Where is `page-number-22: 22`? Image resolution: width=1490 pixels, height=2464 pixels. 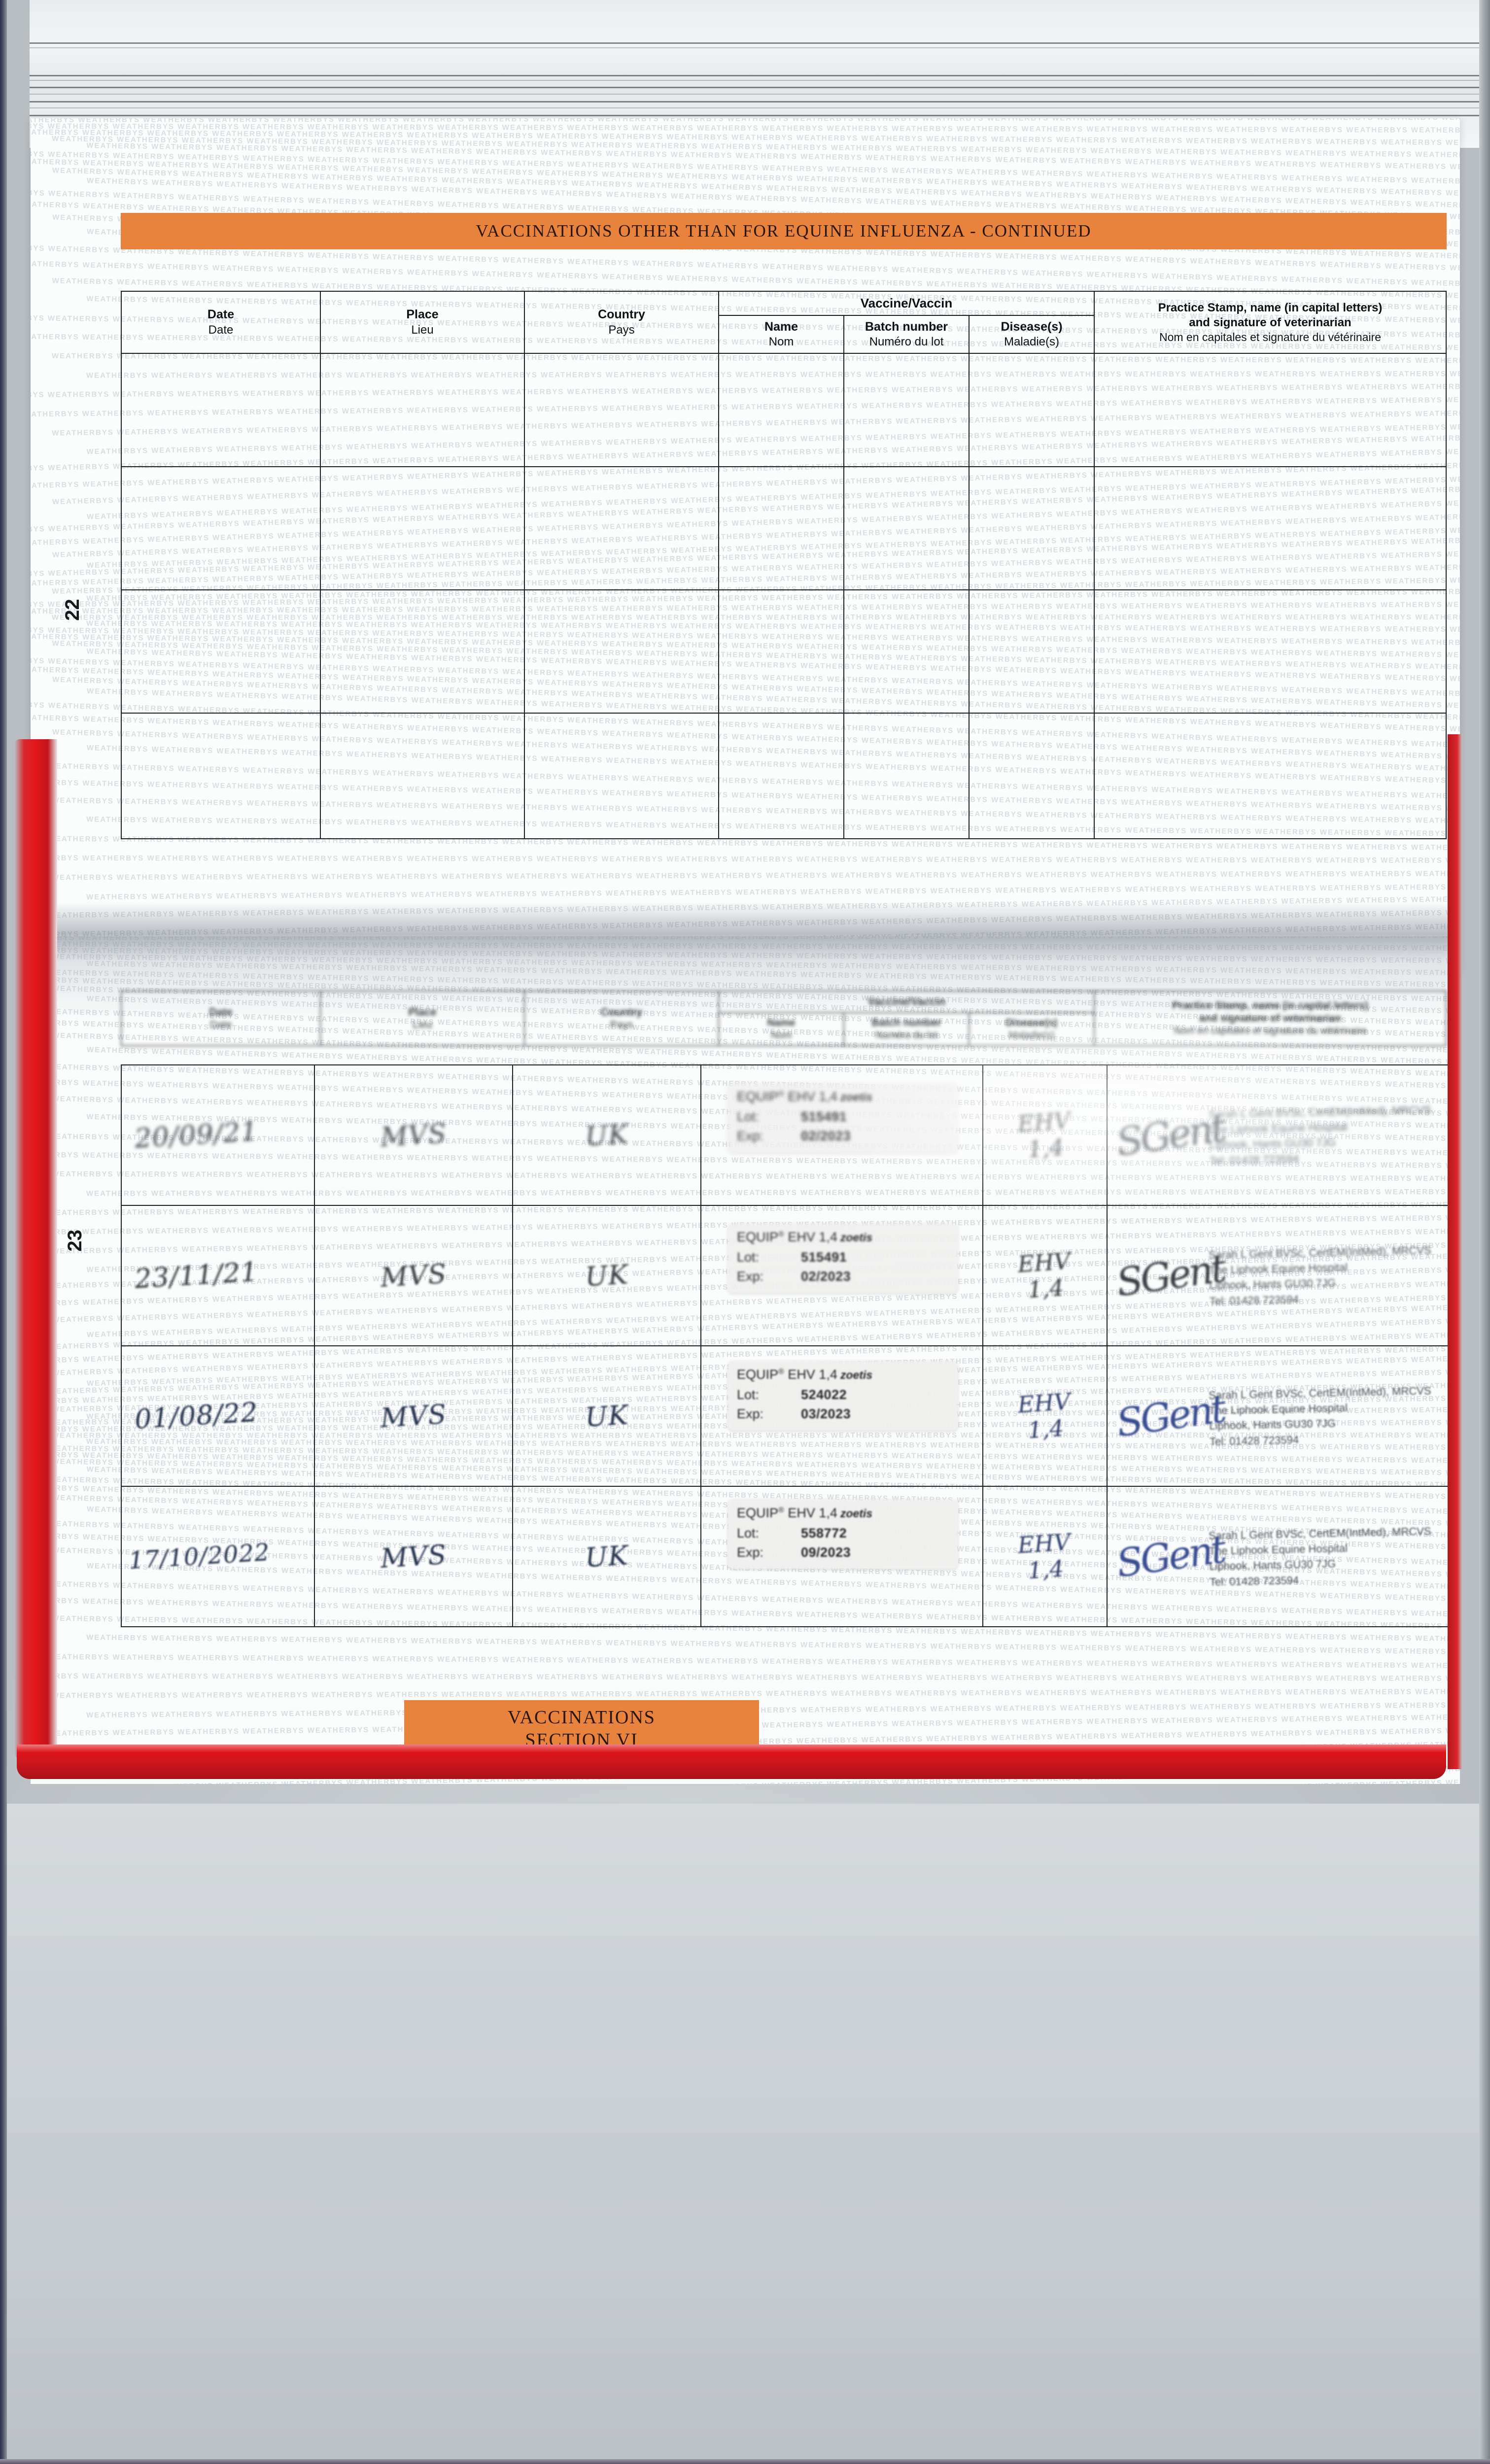
page-number-22: 22 is located at coordinates (72, 610).